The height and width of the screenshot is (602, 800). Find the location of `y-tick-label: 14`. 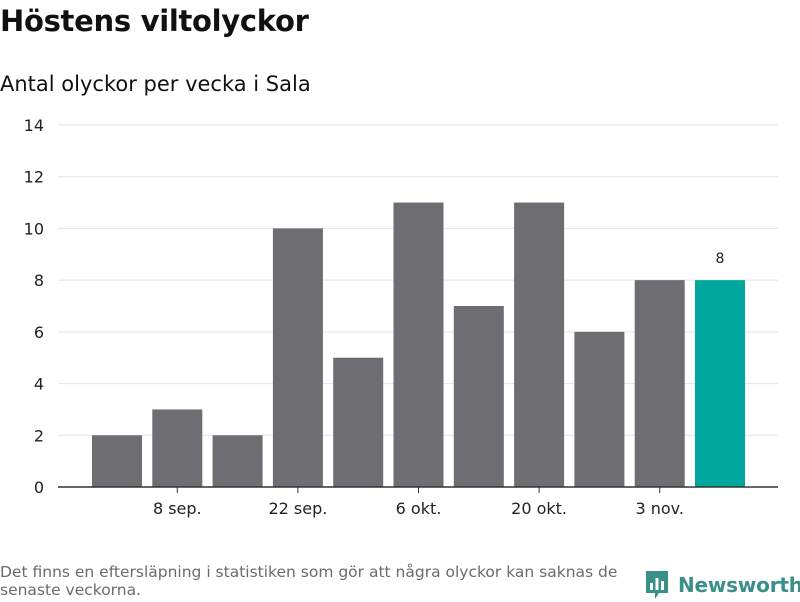

y-tick-label: 14 is located at coordinates (34, 125).